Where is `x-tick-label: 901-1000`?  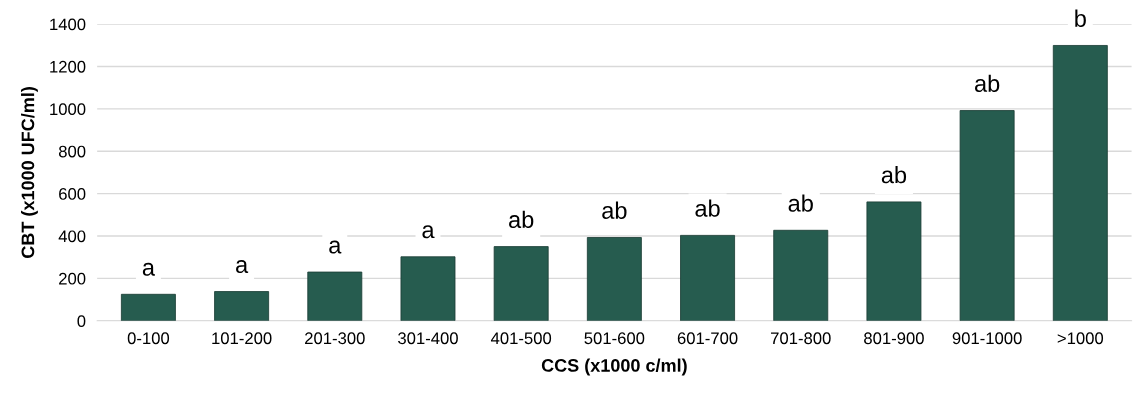 x-tick-label: 901-1000 is located at coordinates (987, 338).